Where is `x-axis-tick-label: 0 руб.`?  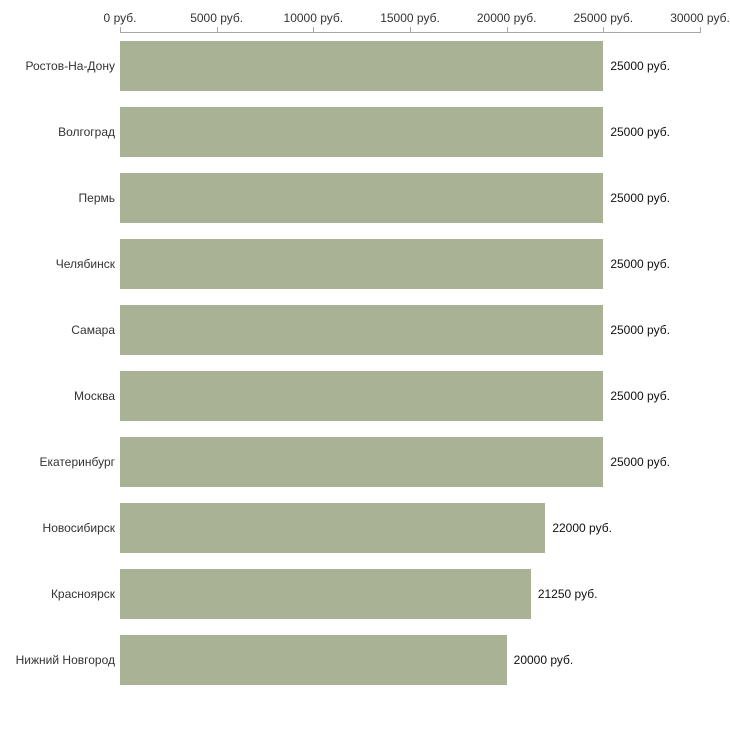
x-axis-tick-label: 0 руб. is located at coordinates (120, 18).